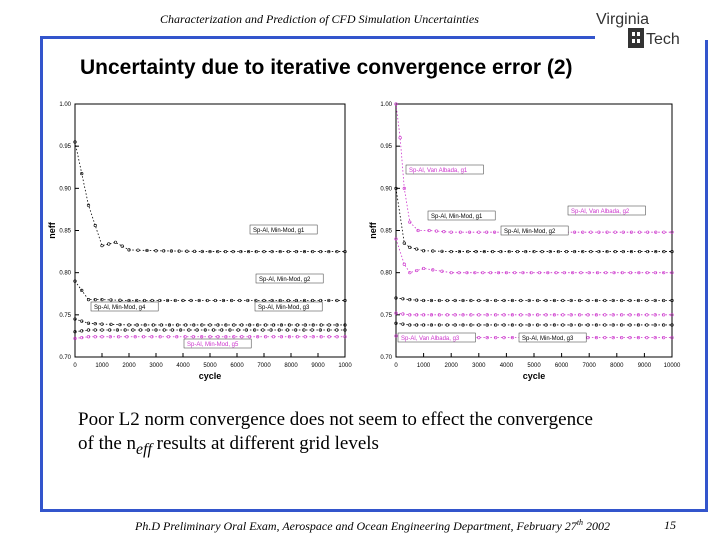  I want to click on x-tick-label: 7000, so click(264, 366).